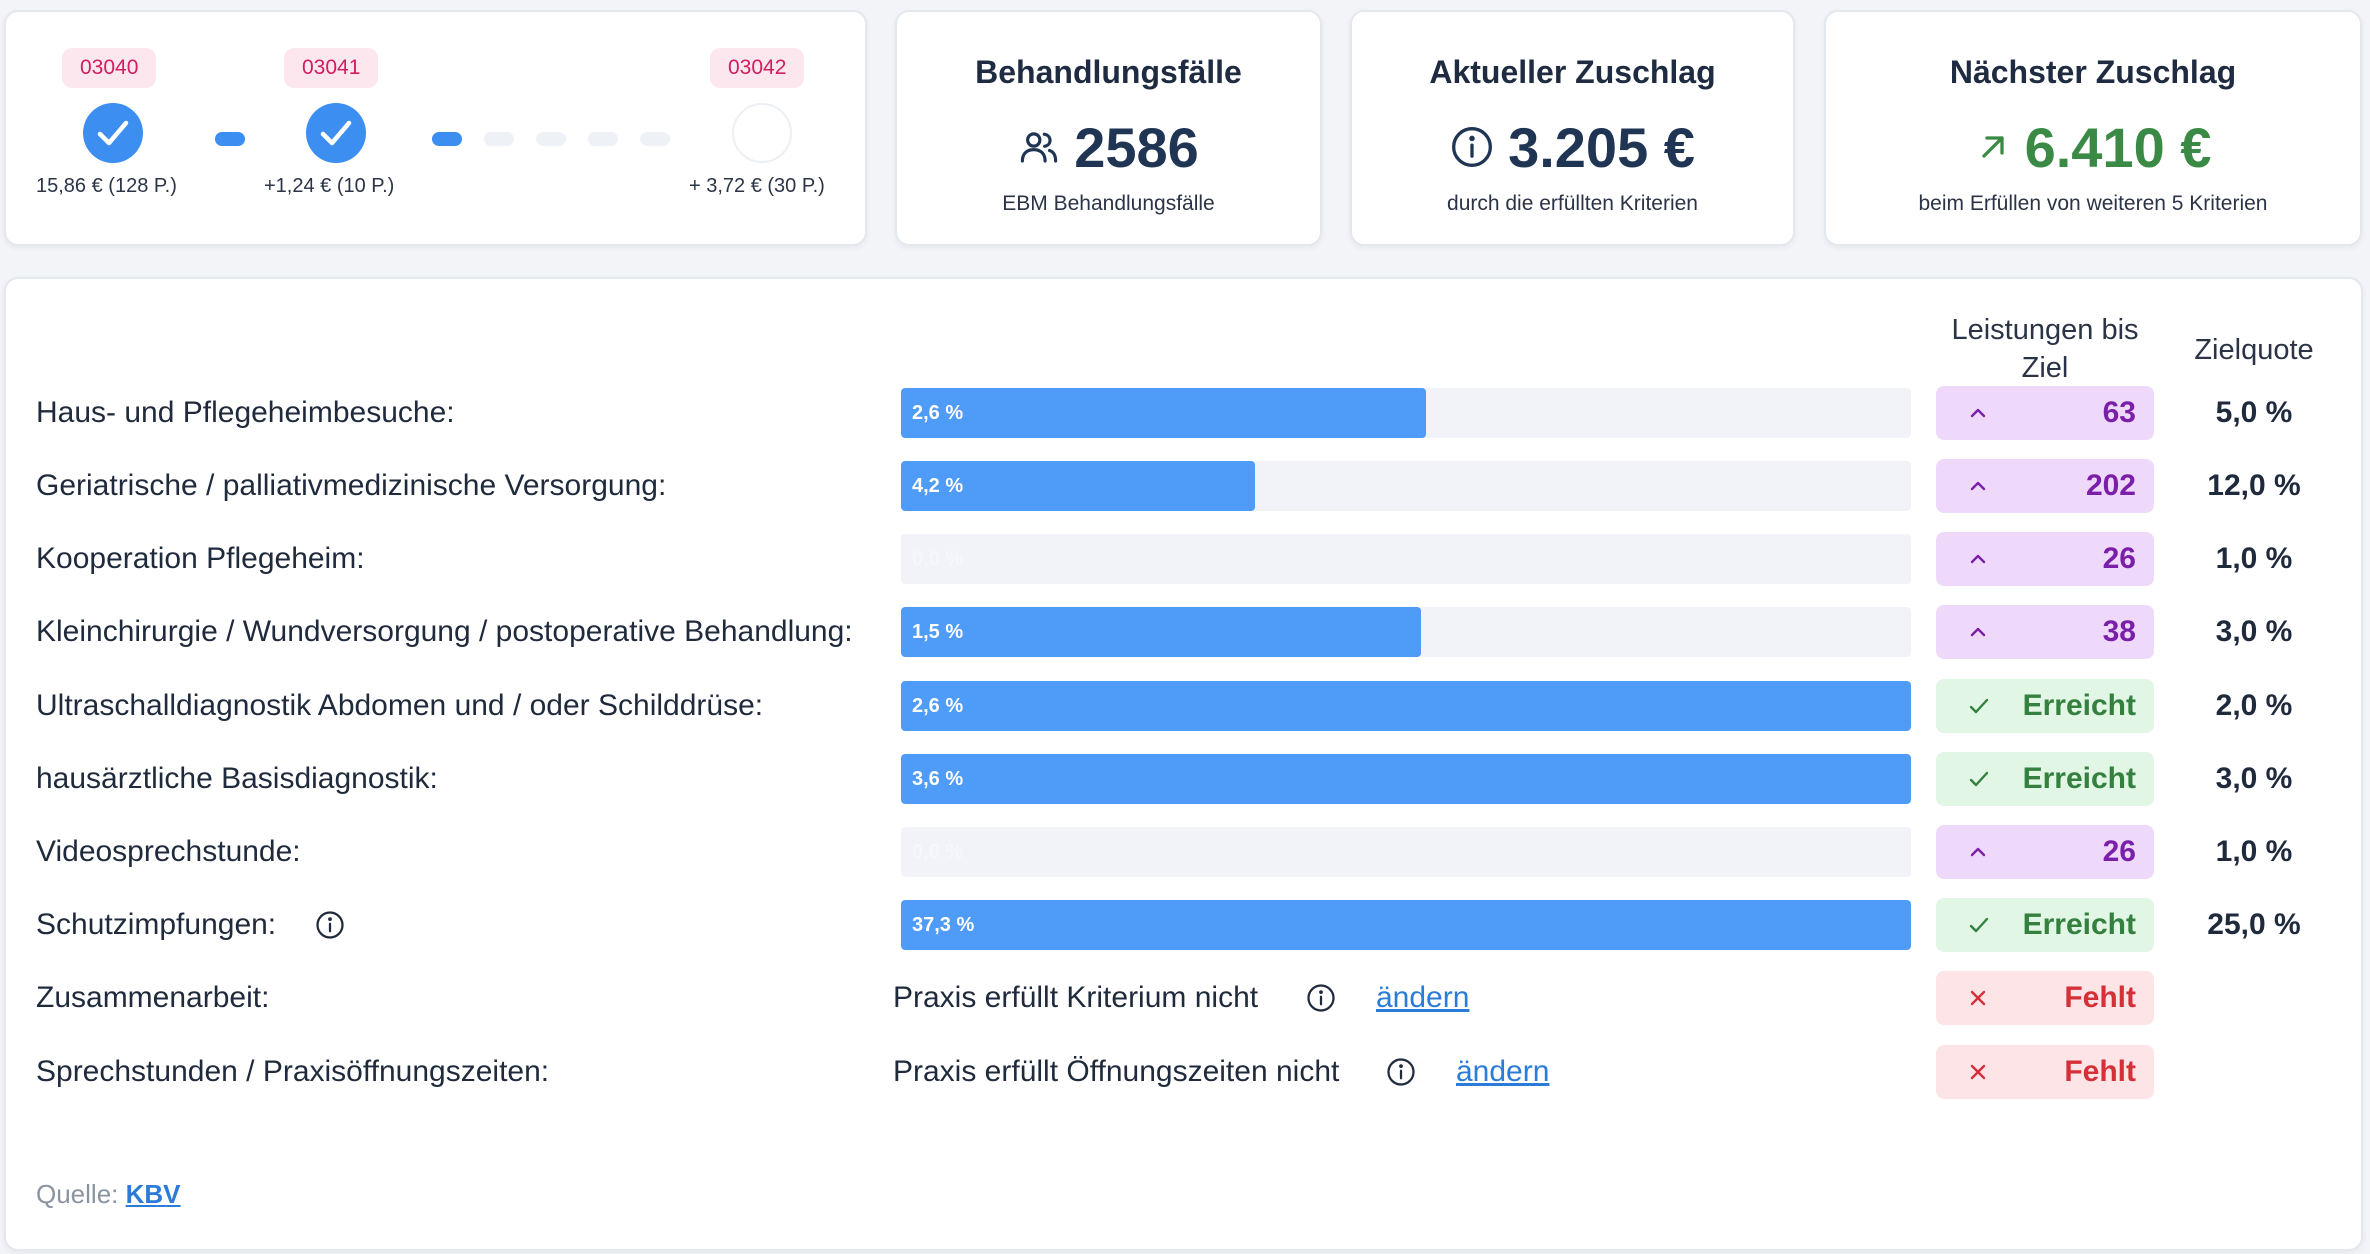  What do you see at coordinates (2093, 203) in the screenshot?
I see `stat-subtitle: beim Erfüllen von weiteren 5 Kriterien` at bounding box center [2093, 203].